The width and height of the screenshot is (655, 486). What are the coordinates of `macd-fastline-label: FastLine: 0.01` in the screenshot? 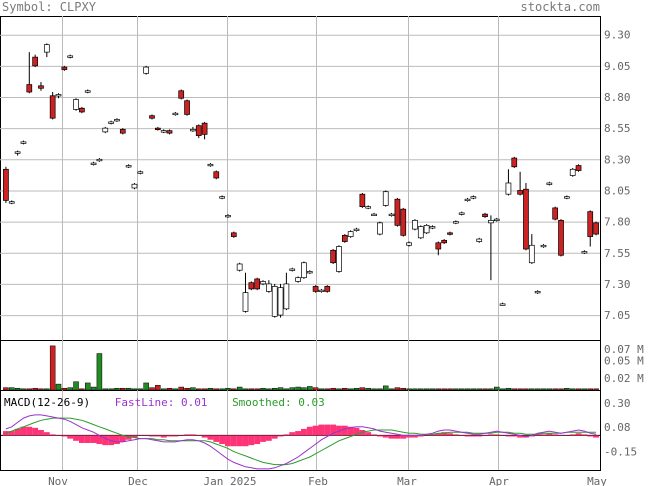 It's located at (161, 402).